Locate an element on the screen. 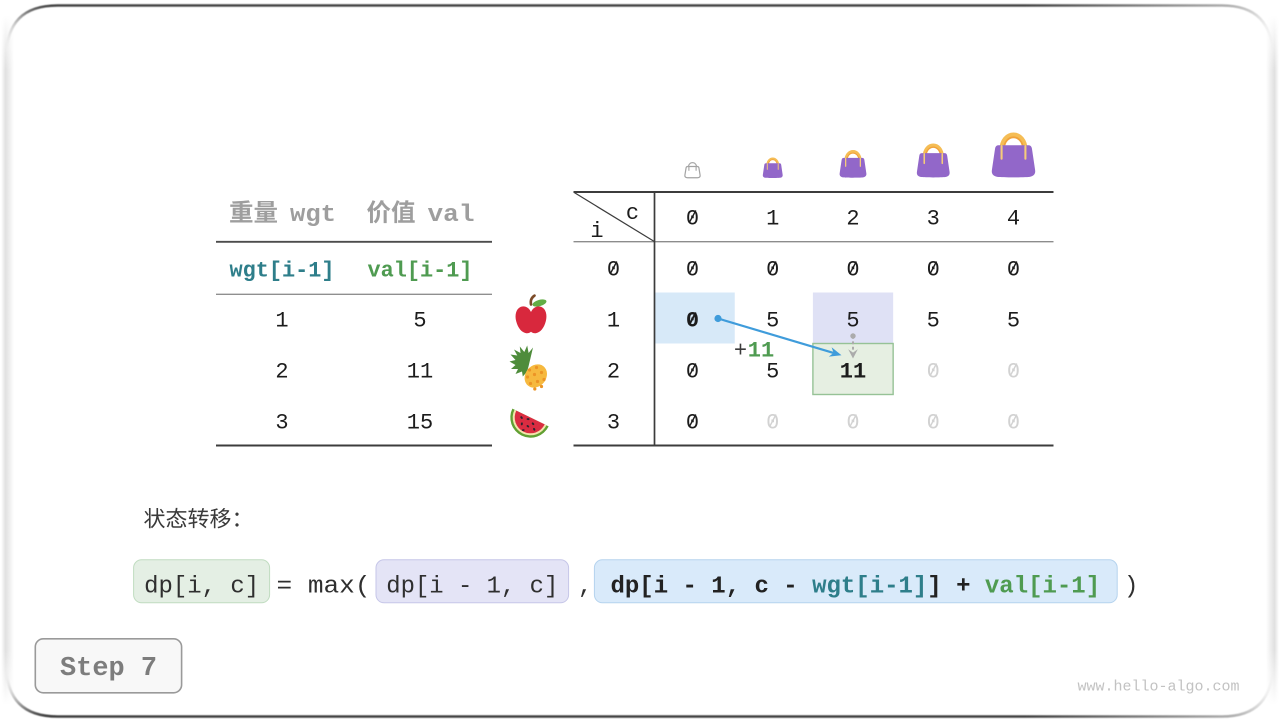 This screenshot has height=720, width=1280. svg-text: val[i-1] is located at coordinates (420, 270).